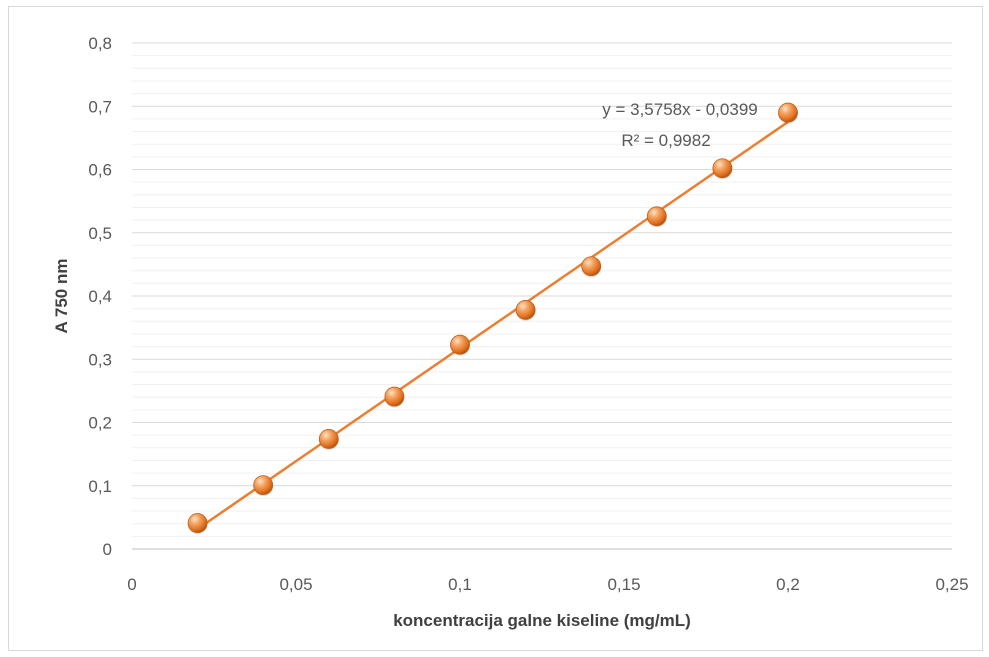  Describe the element at coordinates (788, 584) in the screenshot. I see `x-tick-label: 0,2` at that location.